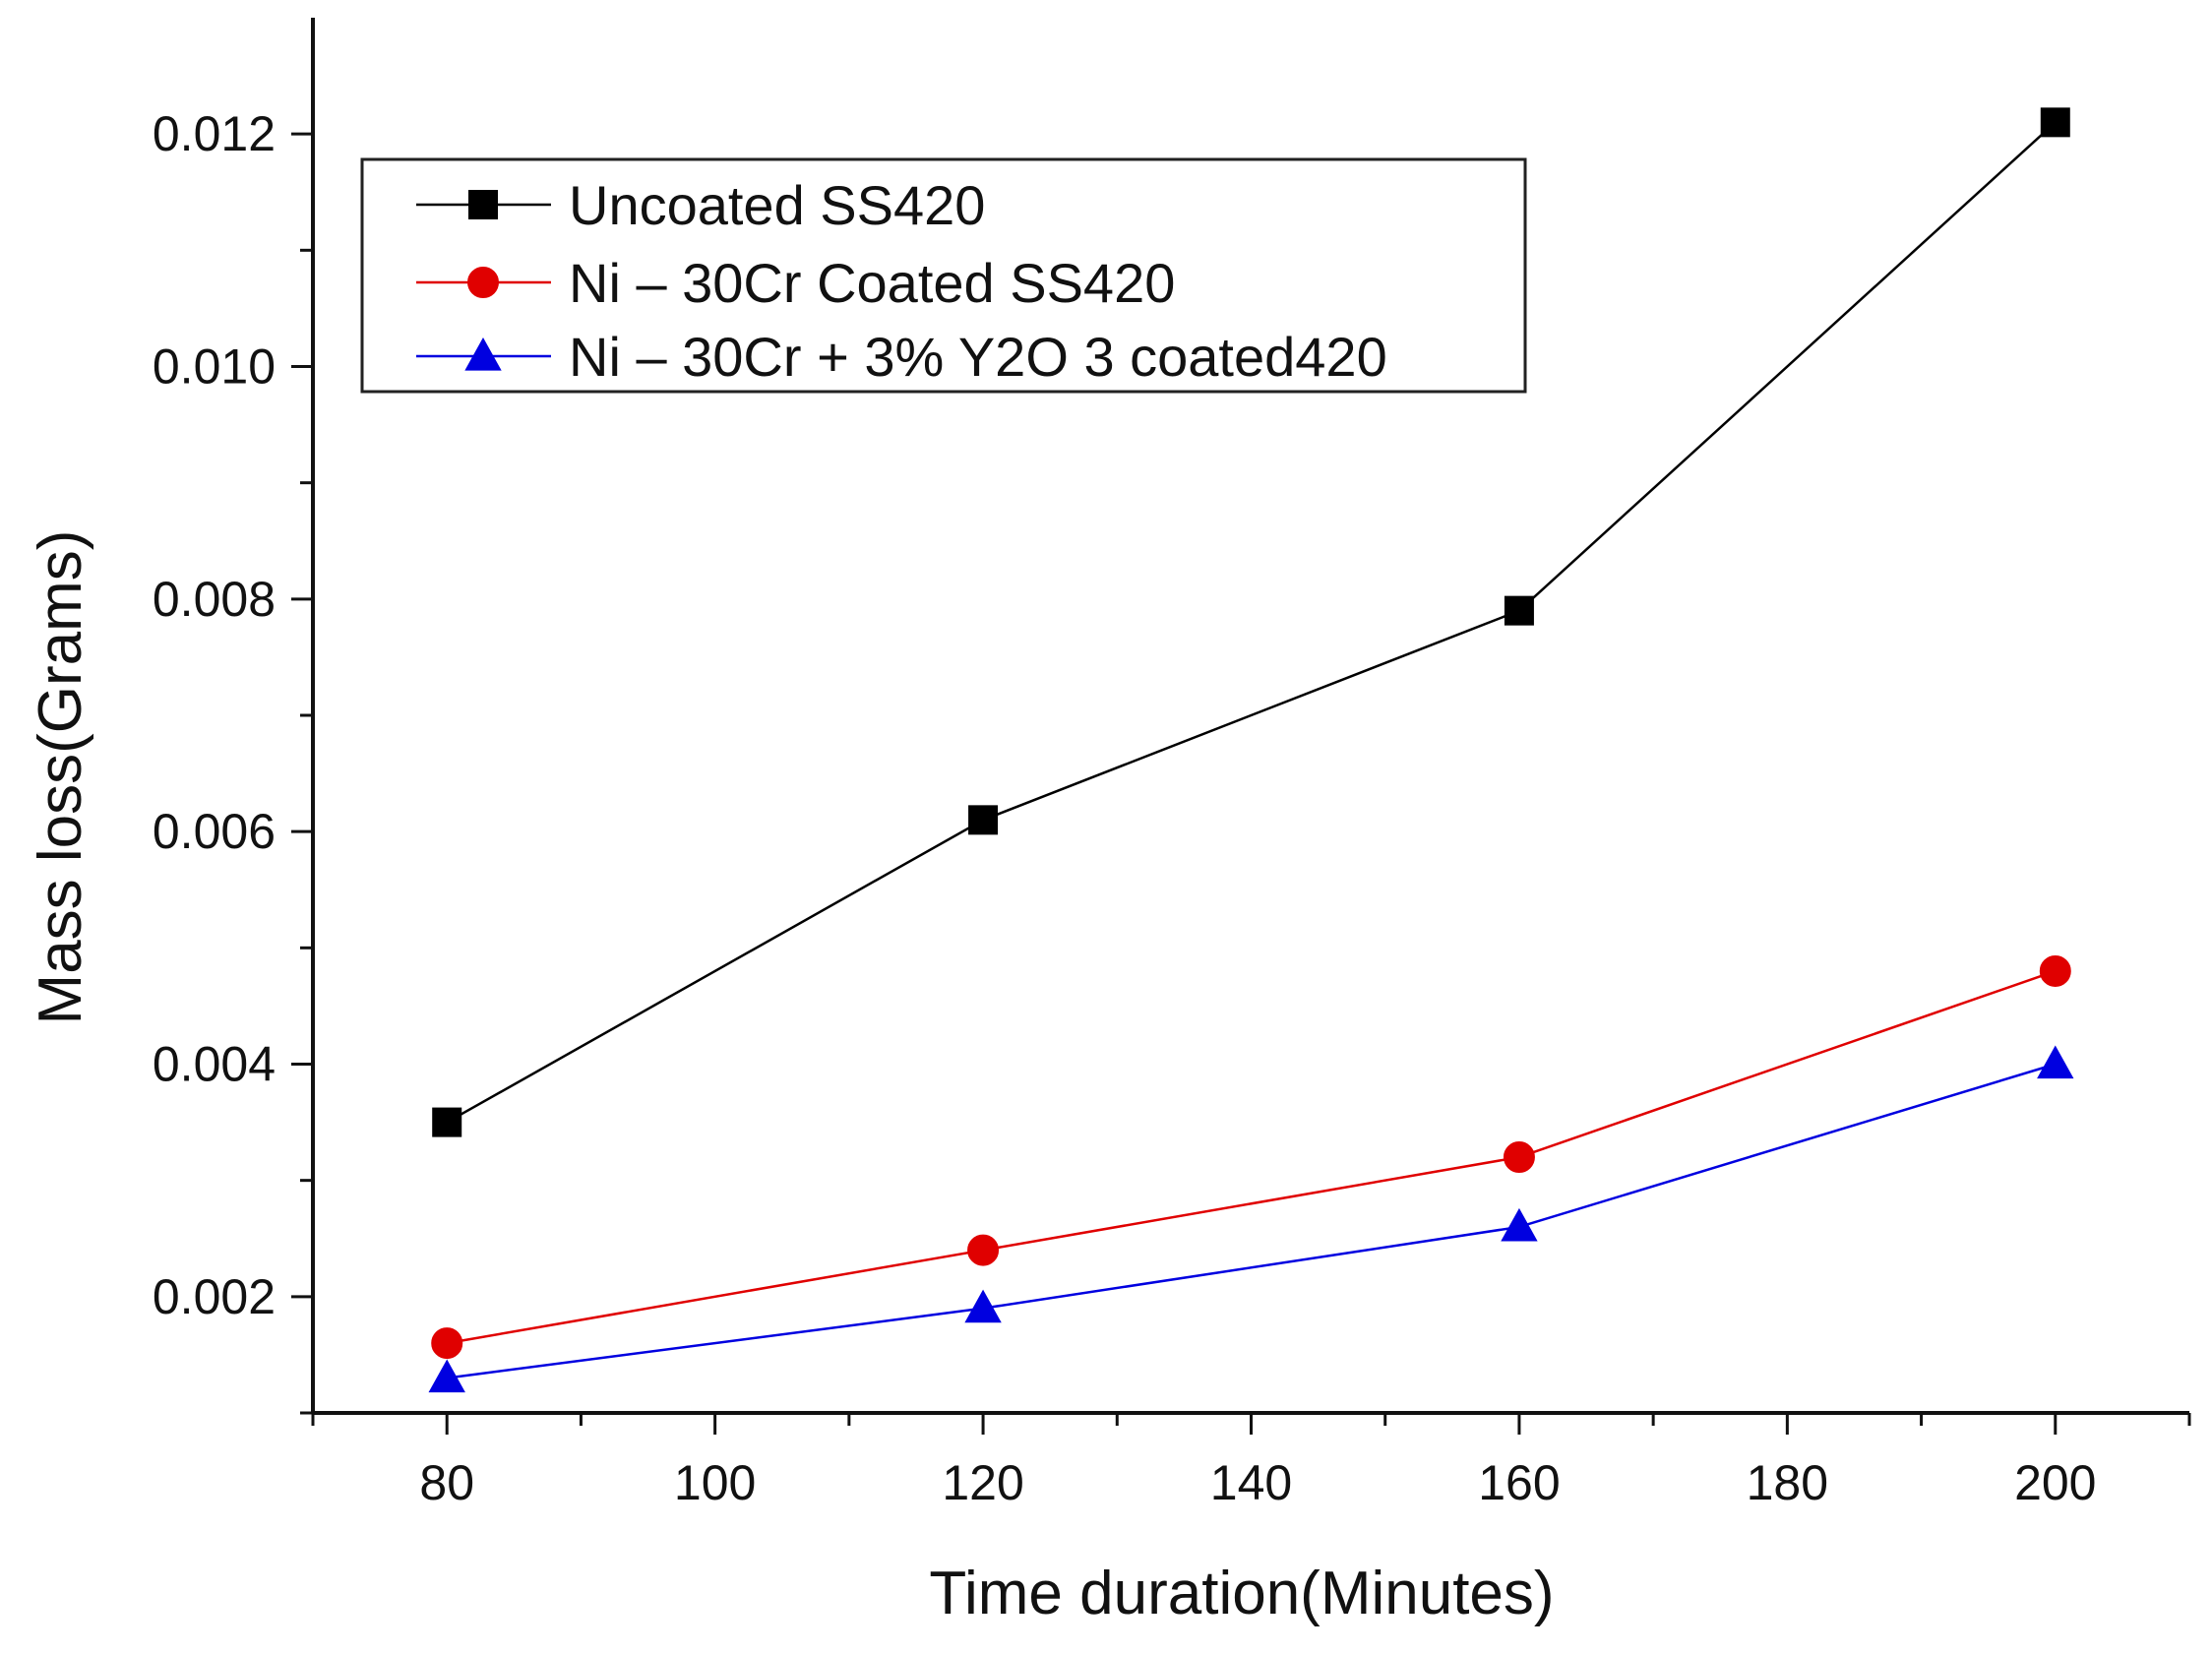 This screenshot has height=1654, width=2212. Describe the element at coordinates (872, 283) in the screenshot. I see `legend-label: Ni – 30Cr Coated SS420` at that location.